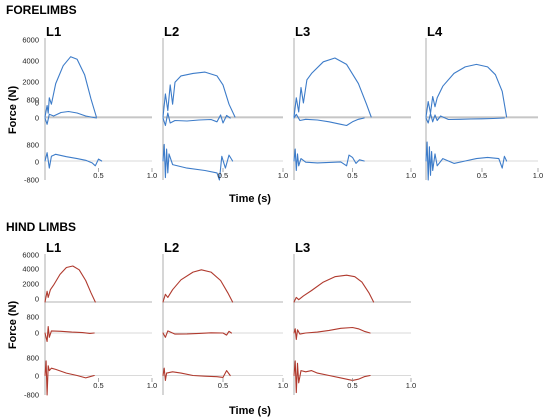 Image resolution: width=550 pixels, height=419 pixels. I want to click on trace-ml-l4, so click(465, 118).